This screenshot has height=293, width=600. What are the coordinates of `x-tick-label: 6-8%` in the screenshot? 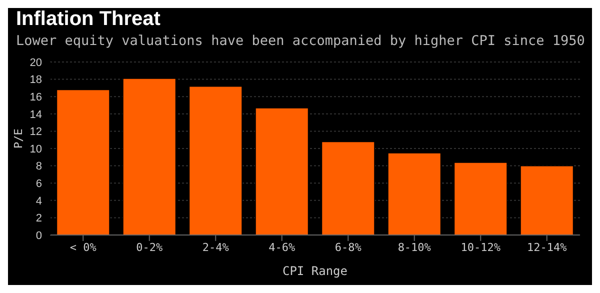 It's located at (348, 247).